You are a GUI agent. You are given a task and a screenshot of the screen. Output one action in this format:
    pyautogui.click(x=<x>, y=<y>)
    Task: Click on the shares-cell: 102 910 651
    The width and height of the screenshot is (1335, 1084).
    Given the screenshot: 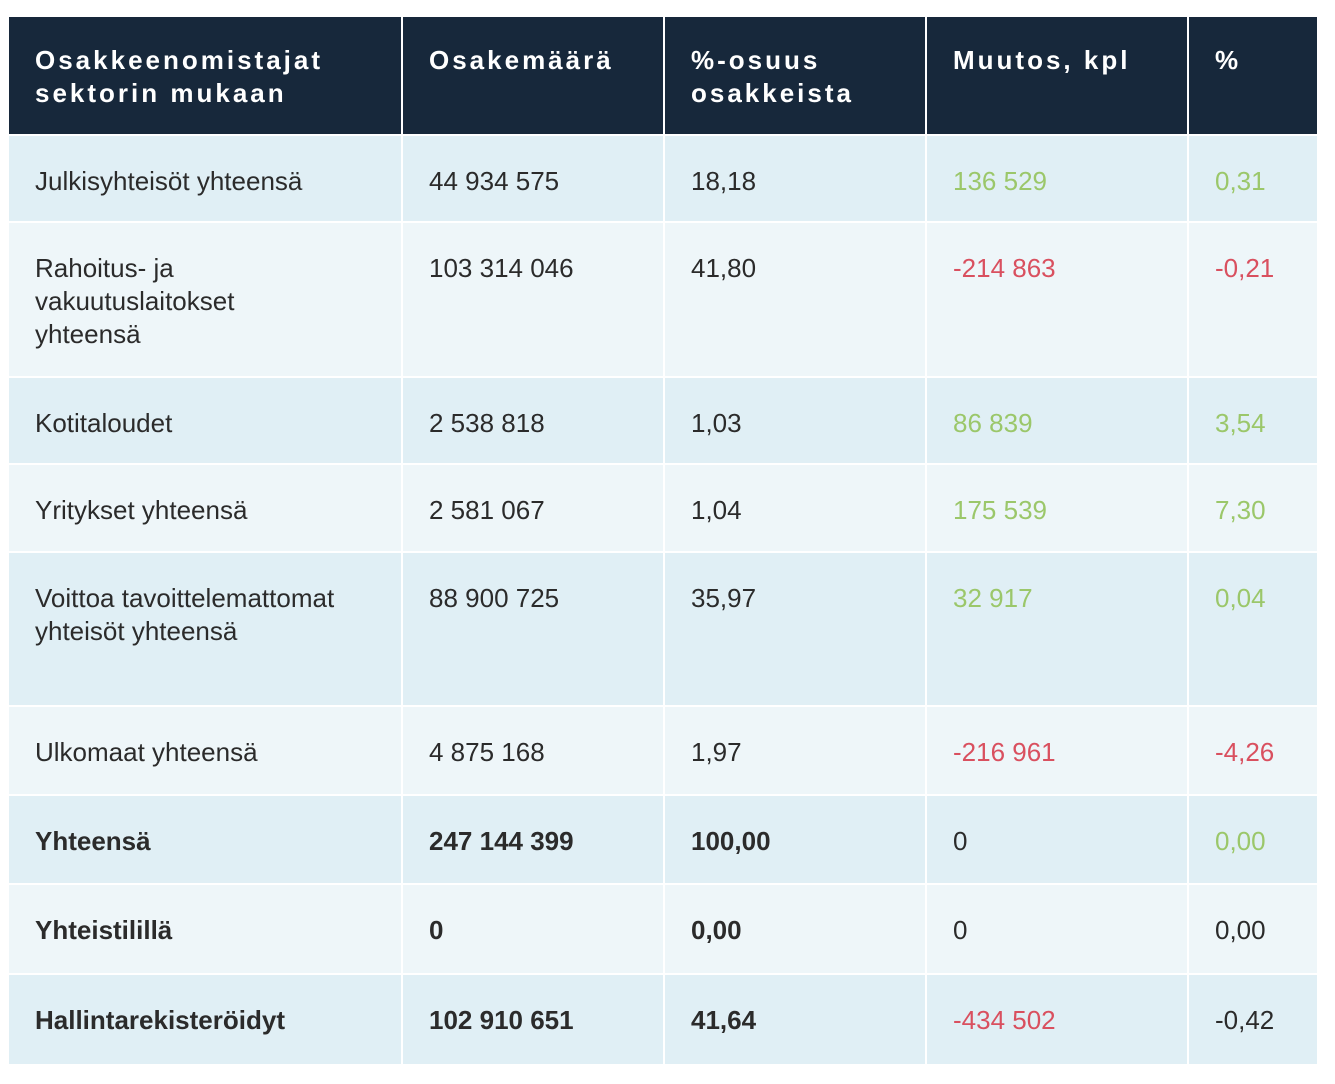 What is the action you would take?
    pyautogui.click(x=533, y=1019)
    